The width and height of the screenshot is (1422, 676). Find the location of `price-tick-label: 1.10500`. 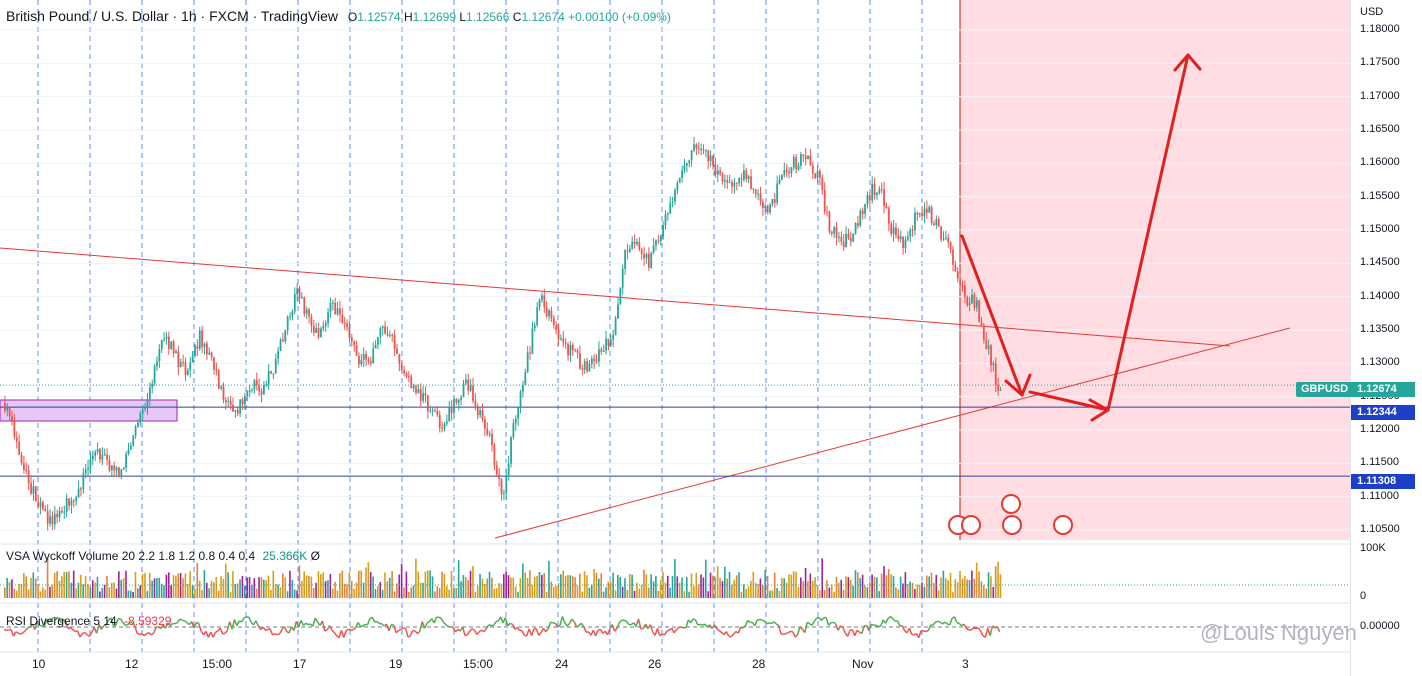

price-tick-label: 1.10500 is located at coordinates (1380, 529).